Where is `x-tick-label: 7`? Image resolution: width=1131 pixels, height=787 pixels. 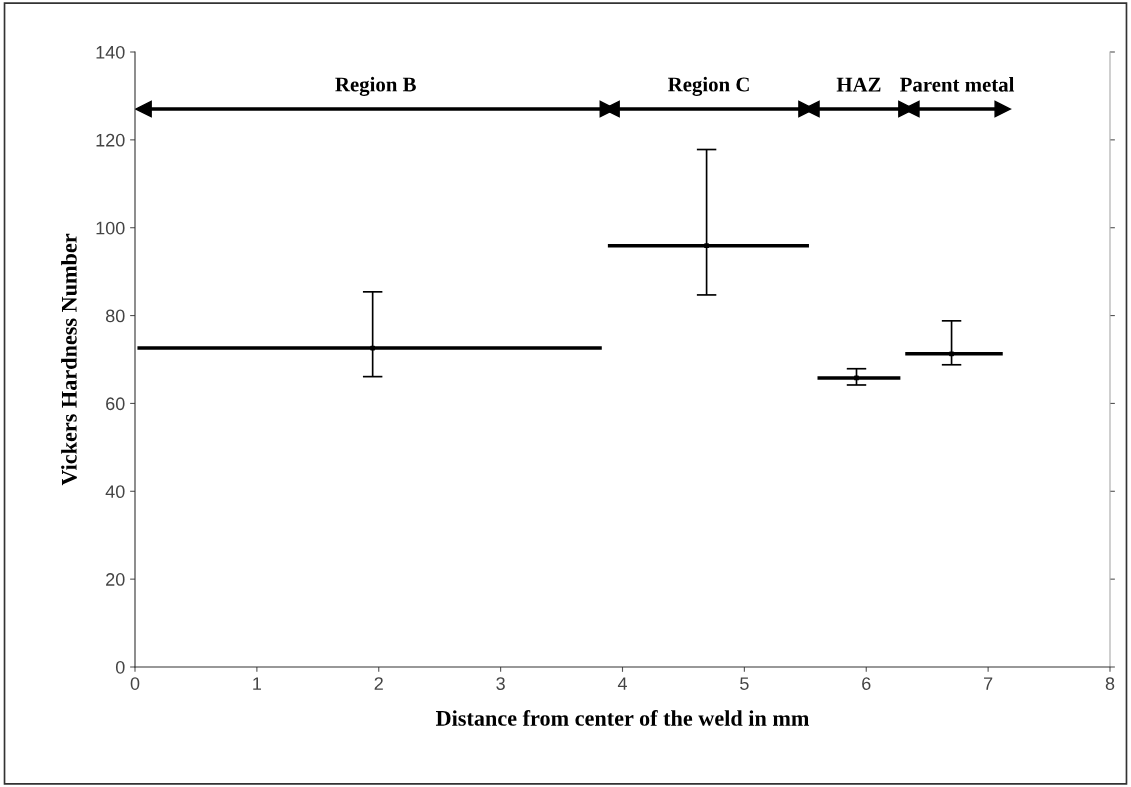 x-tick-label: 7 is located at coordinates (988, 683).